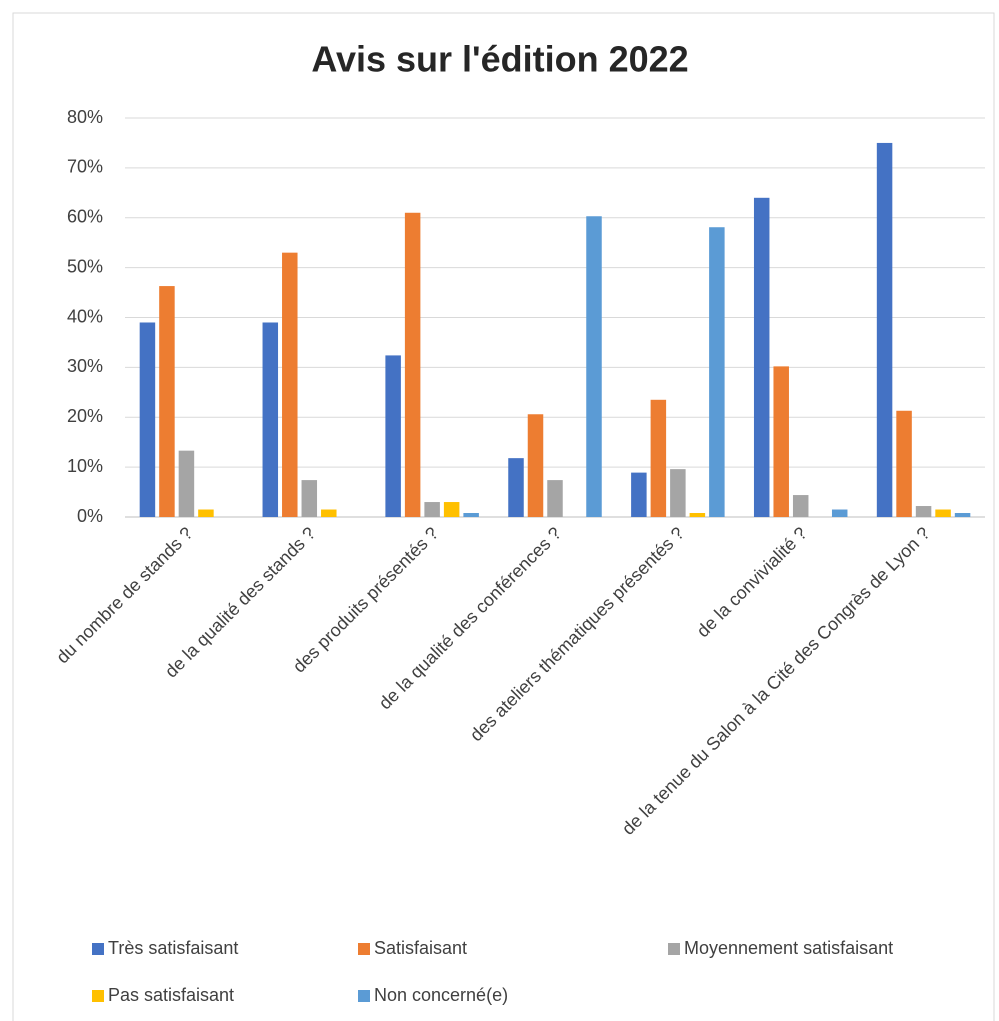  Describe the element at coordinates (499, 59) in the screenshot. I see `chart-title: Avis sur l'édition 2022` at that location.